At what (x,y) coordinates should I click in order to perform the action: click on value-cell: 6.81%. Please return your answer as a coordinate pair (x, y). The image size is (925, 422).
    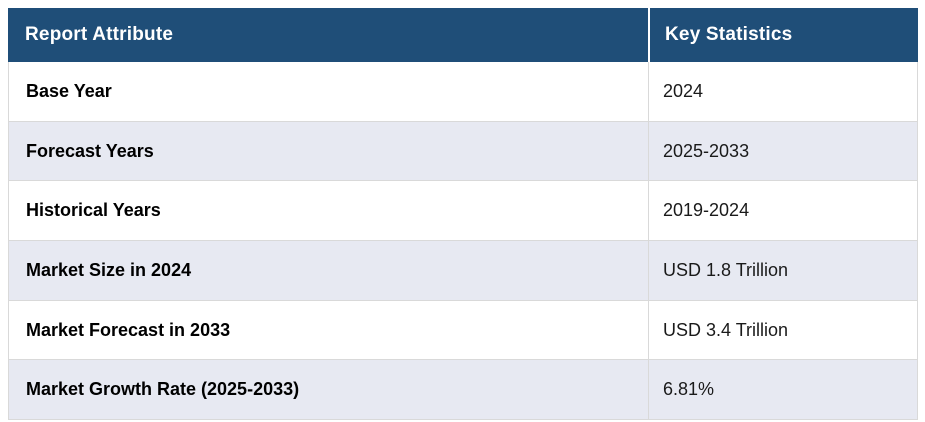
    Looking at the image, I should click on (782, 390).